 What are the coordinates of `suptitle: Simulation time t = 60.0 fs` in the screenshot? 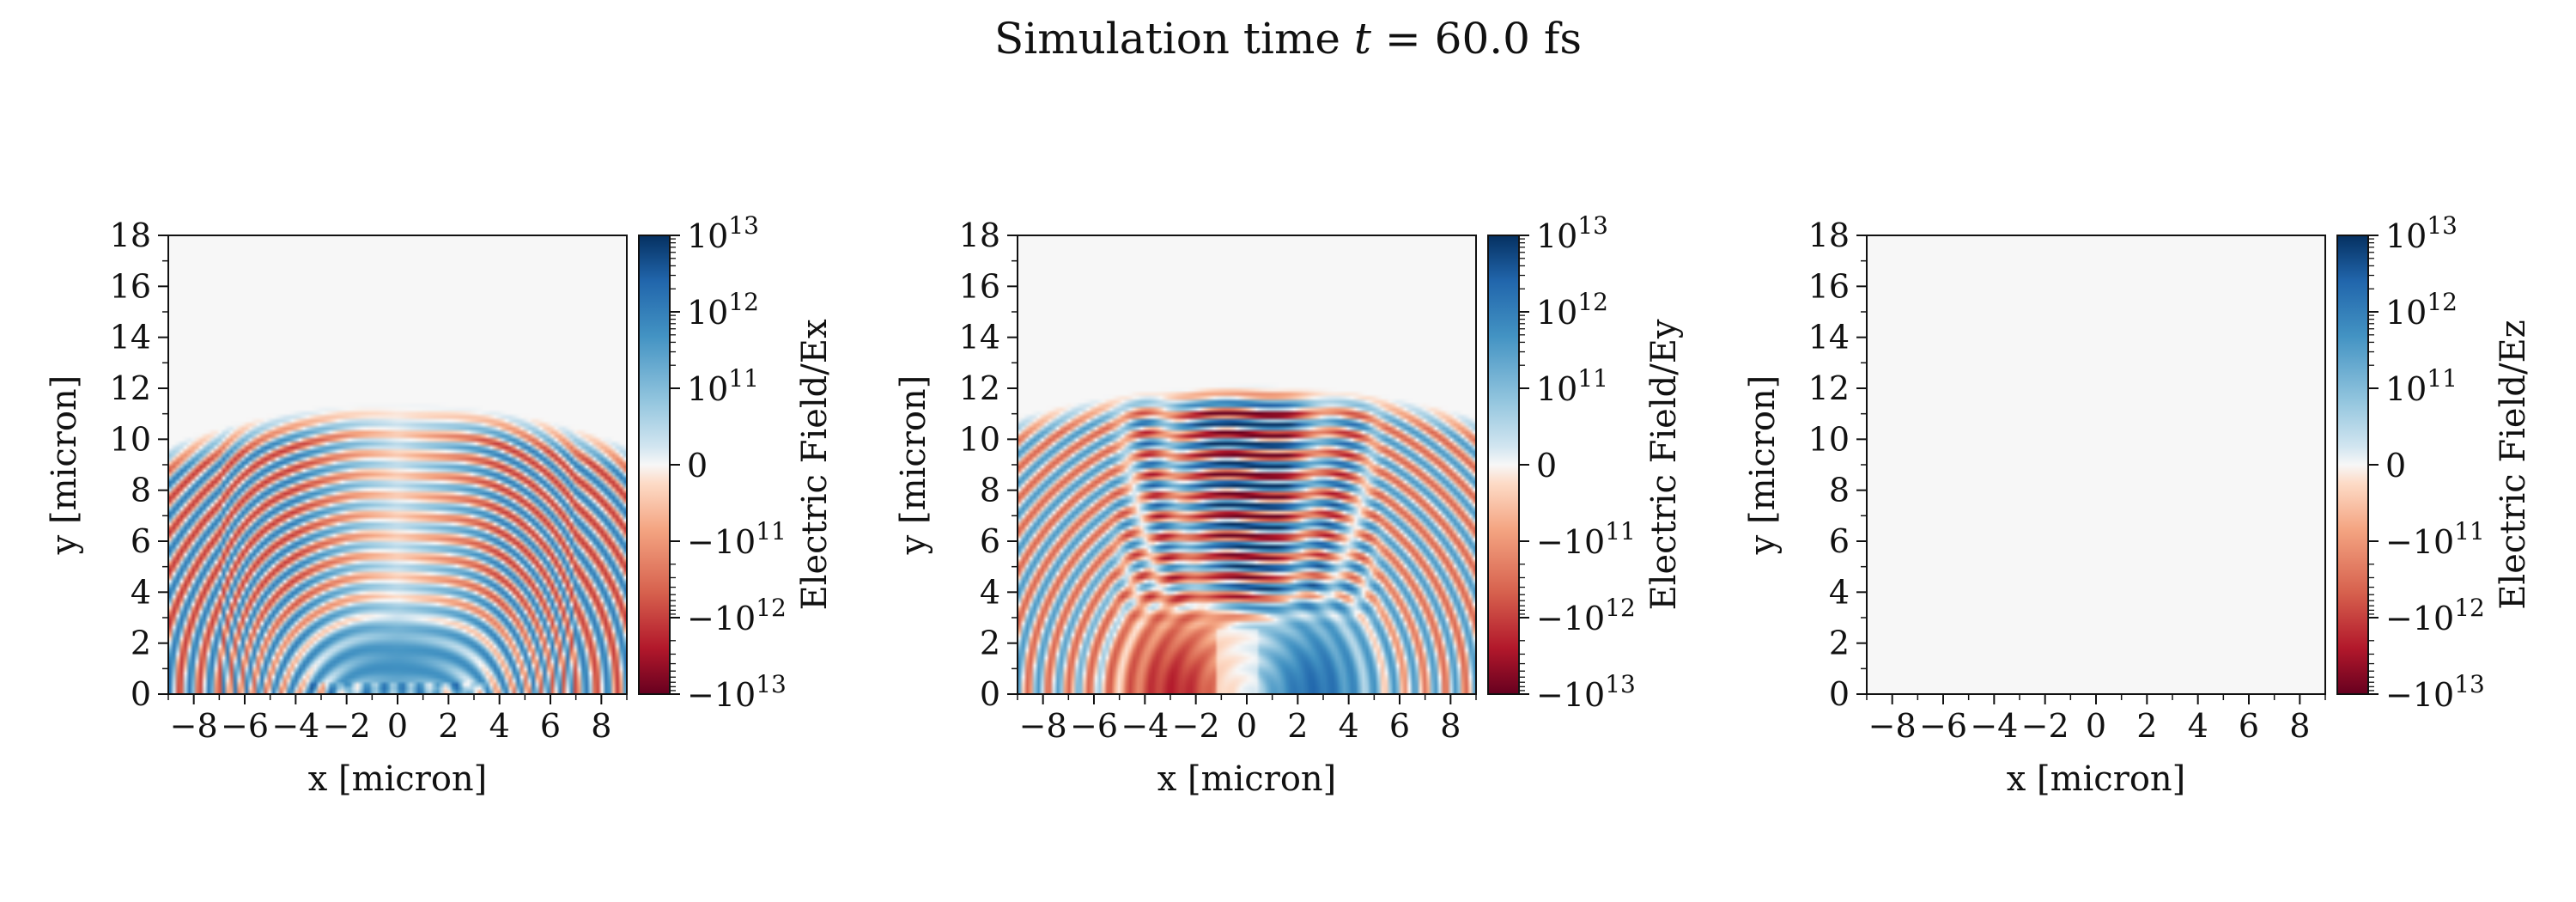 It's located at (1288, 39).